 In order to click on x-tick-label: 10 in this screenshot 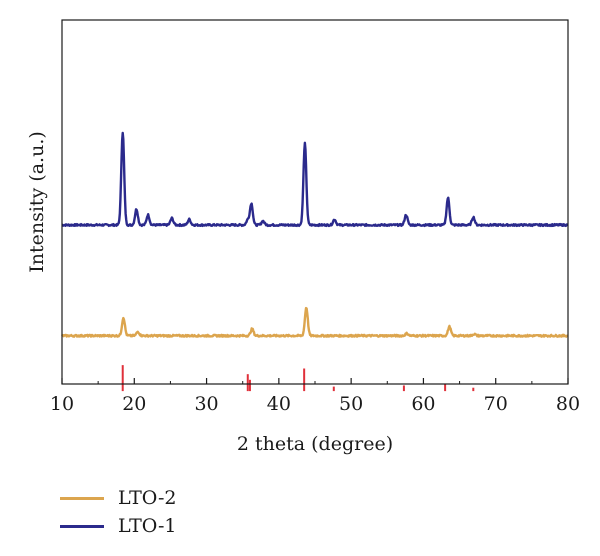, I will do `click(62, 404)`.